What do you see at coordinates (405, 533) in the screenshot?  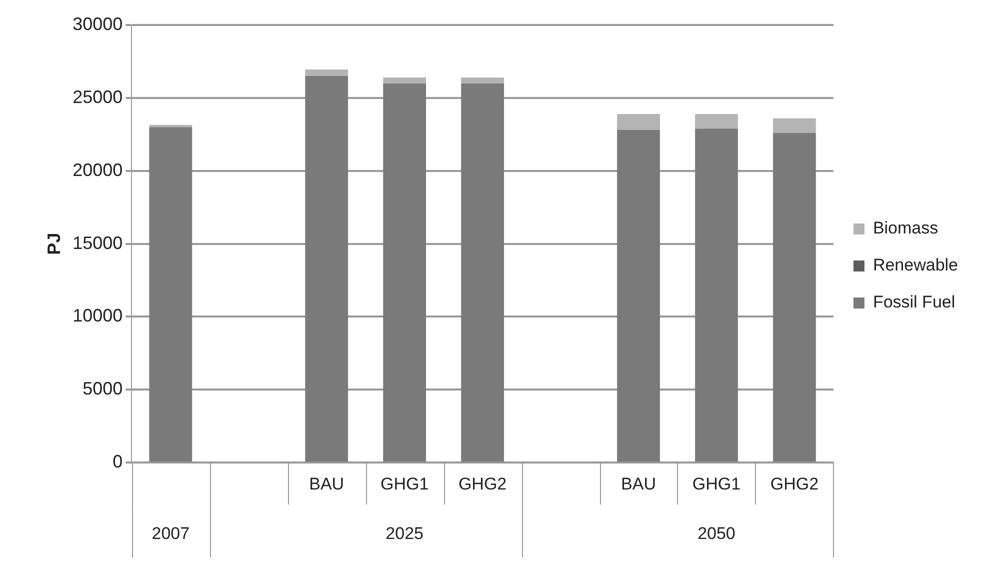 I see `text: 2025` at bounding box center [405, 533].